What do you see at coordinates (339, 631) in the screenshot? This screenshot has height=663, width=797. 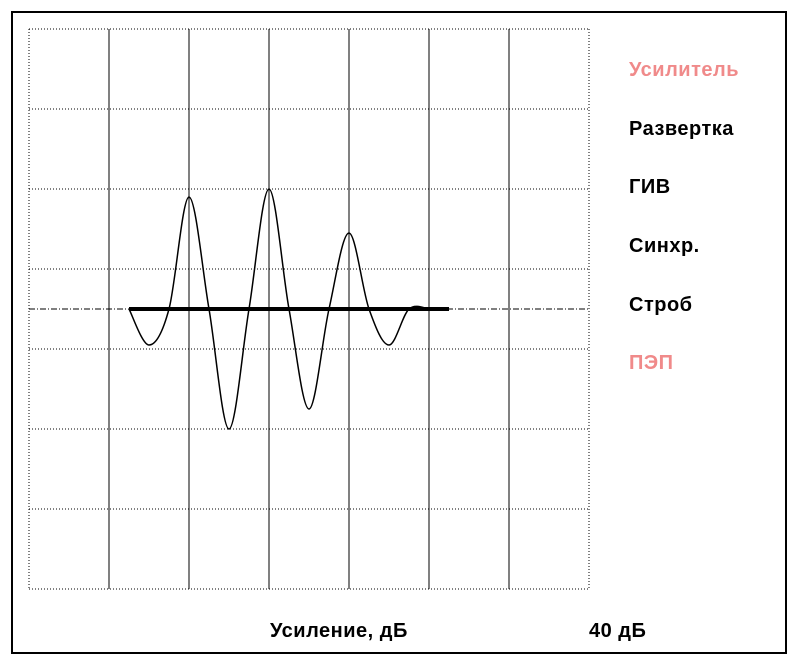 I see `gain-label: Усиление, дБ` at bounding box center [339, 631].